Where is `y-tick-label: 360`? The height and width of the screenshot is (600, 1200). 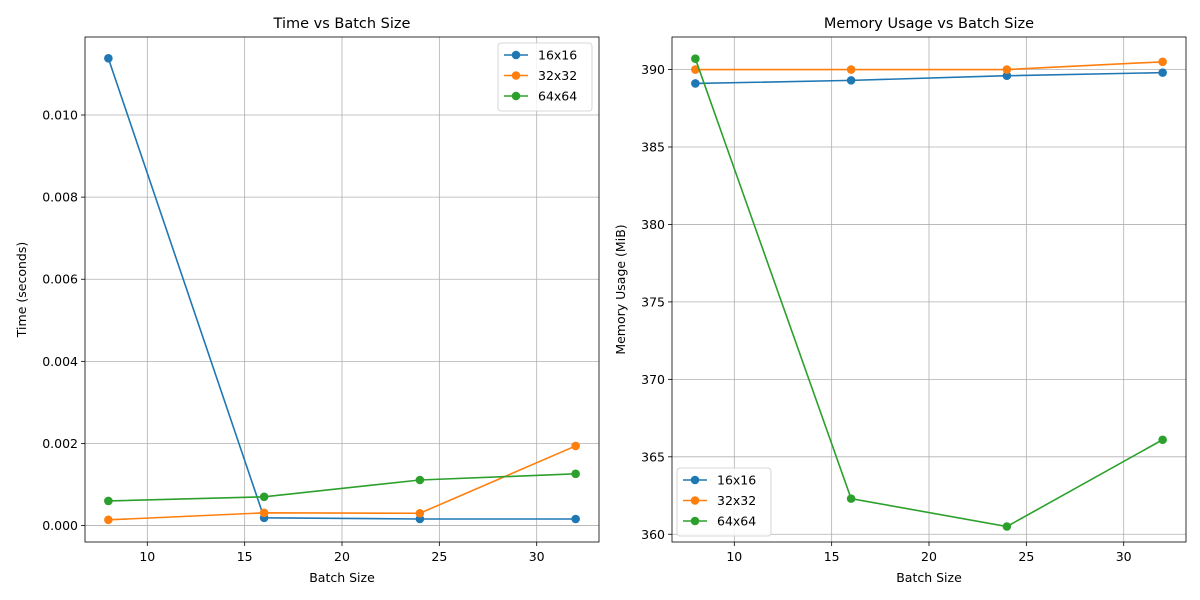 y-tick-label: 360 is located at coordinates (653, 534).